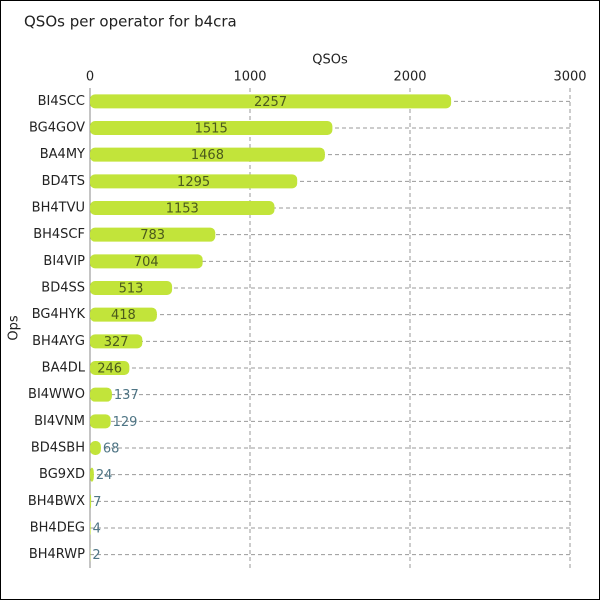 This screenshot has height=600, width=600. What do you see at coordinates (57, 554) in the screenshot?
I see `y-tick-label: BH4RWP` at bounding box center [57, 554].